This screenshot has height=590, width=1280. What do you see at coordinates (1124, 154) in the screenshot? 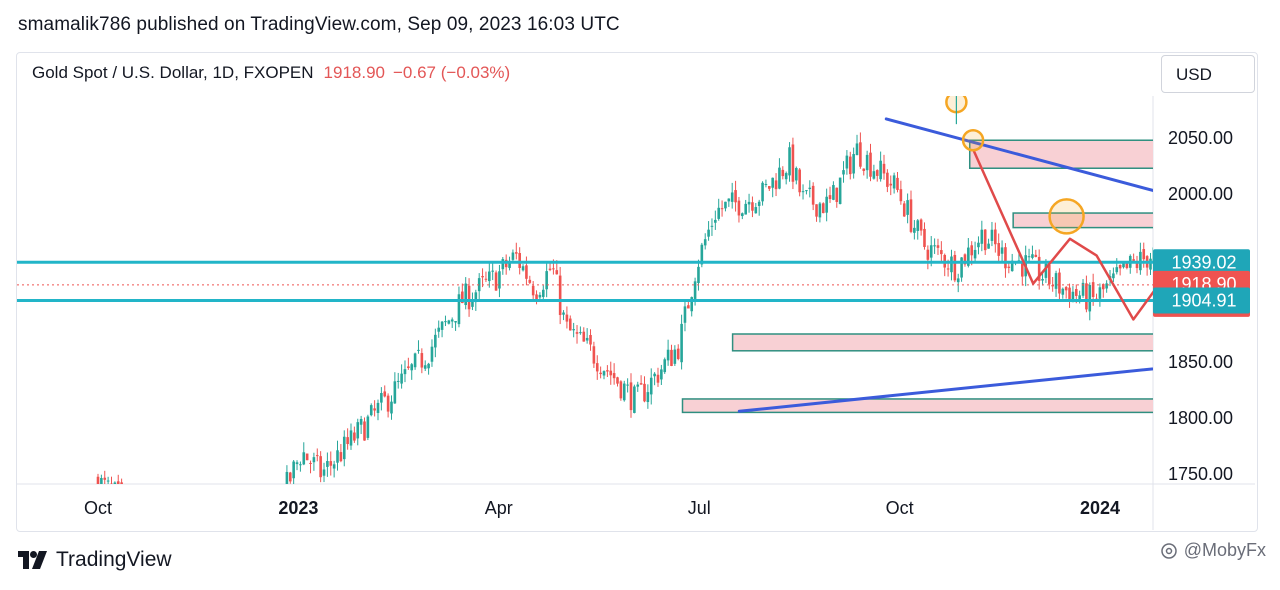
I see `zone-top` at bounding box center [1124, 154].